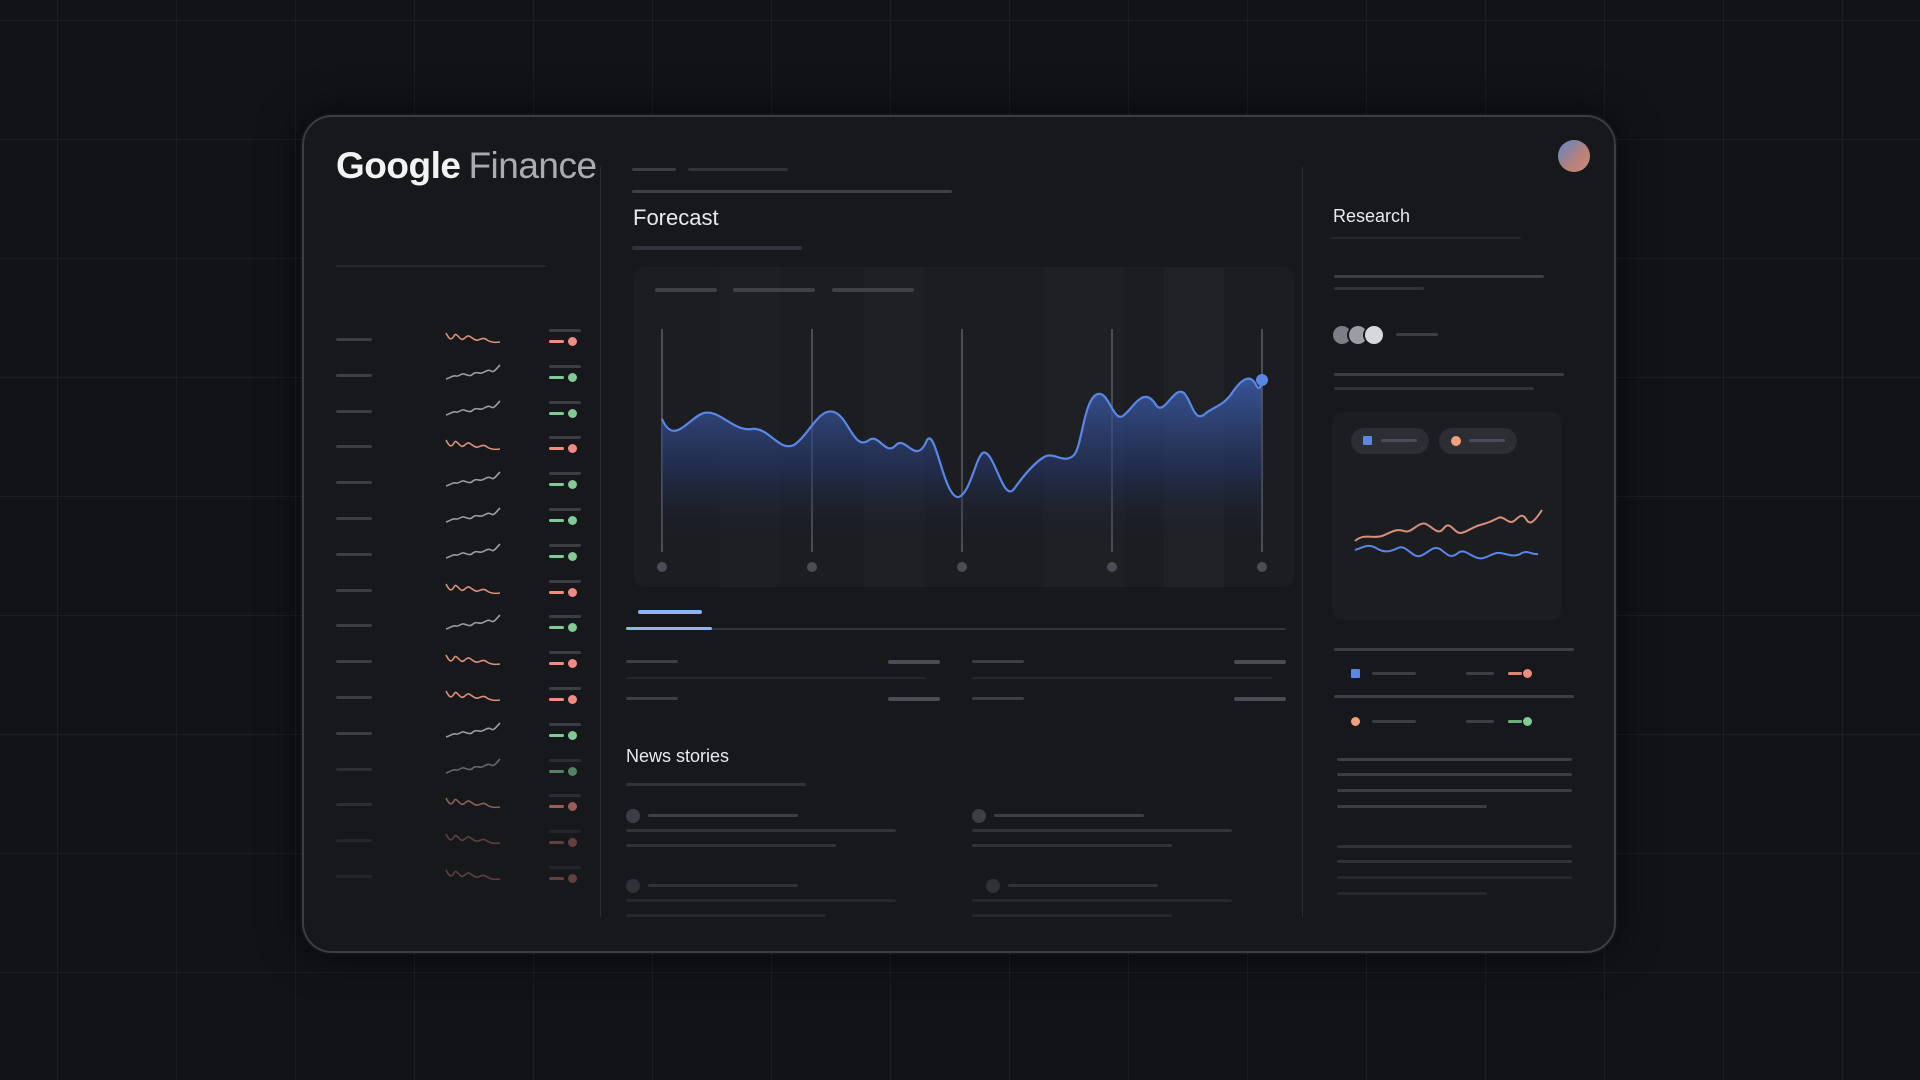 The image size is (1920, 1080). What do you see at coordinates (1122, 678) in the screenshot?
I see `stat-divider` at bounding box center [1122, 678].